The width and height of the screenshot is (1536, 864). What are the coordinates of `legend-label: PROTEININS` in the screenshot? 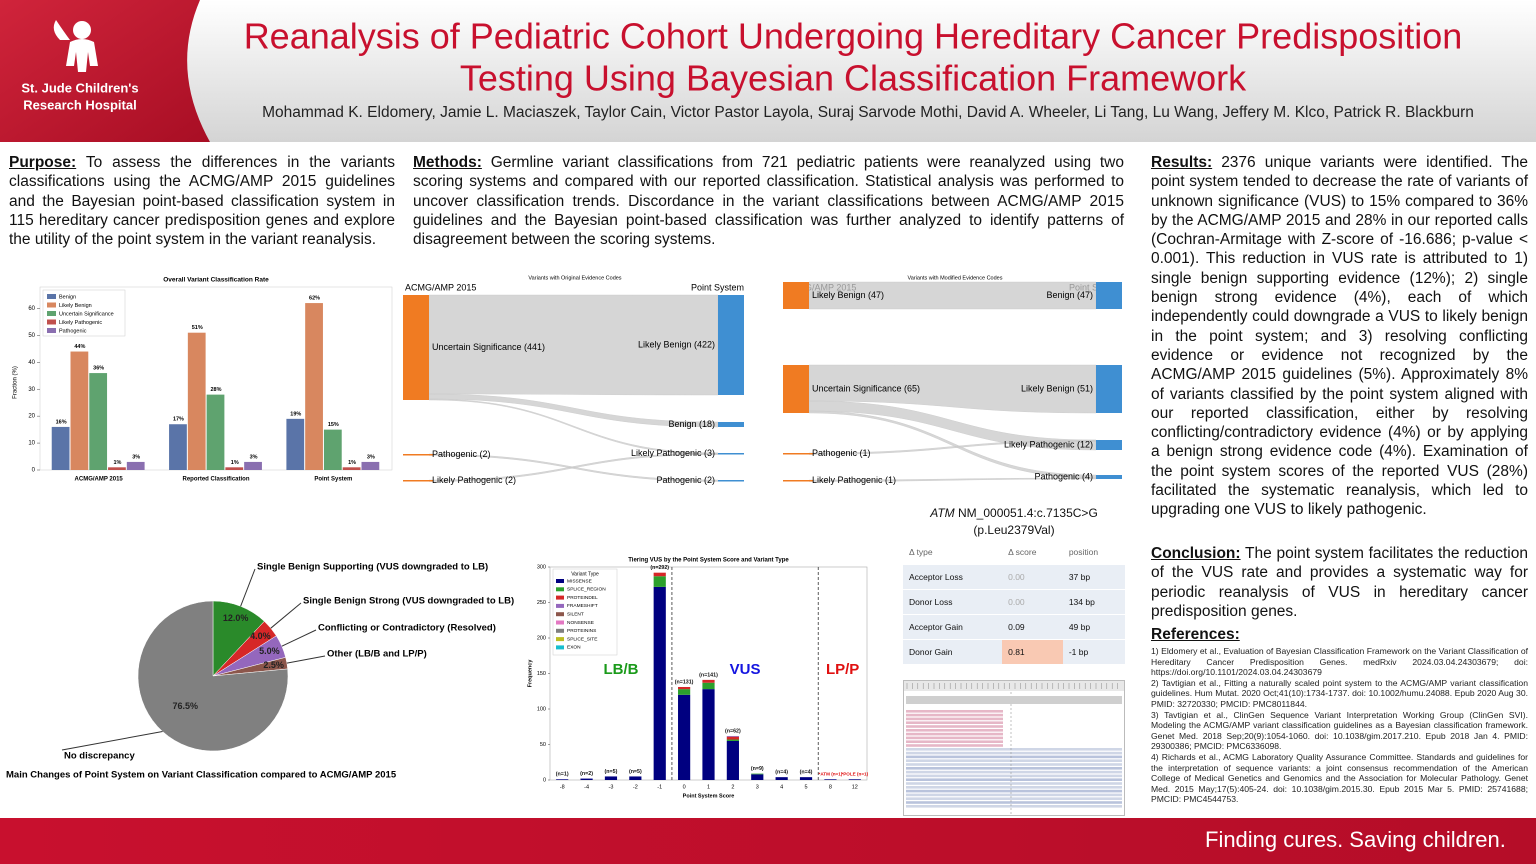 It's located at (581, 631).